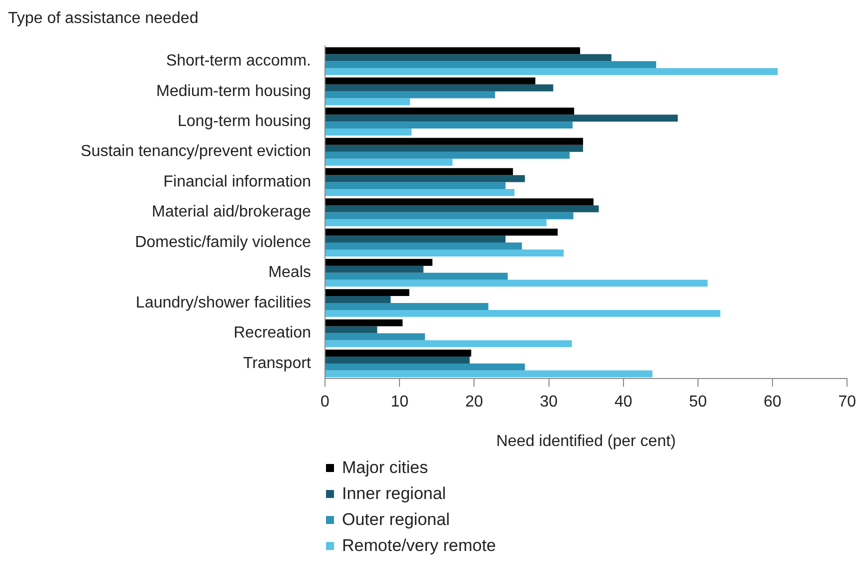 The image size is (862, 562). Describe the element at coordinates (773, 402) in the screenshot. I see `x-tick-label: 60` at that location.